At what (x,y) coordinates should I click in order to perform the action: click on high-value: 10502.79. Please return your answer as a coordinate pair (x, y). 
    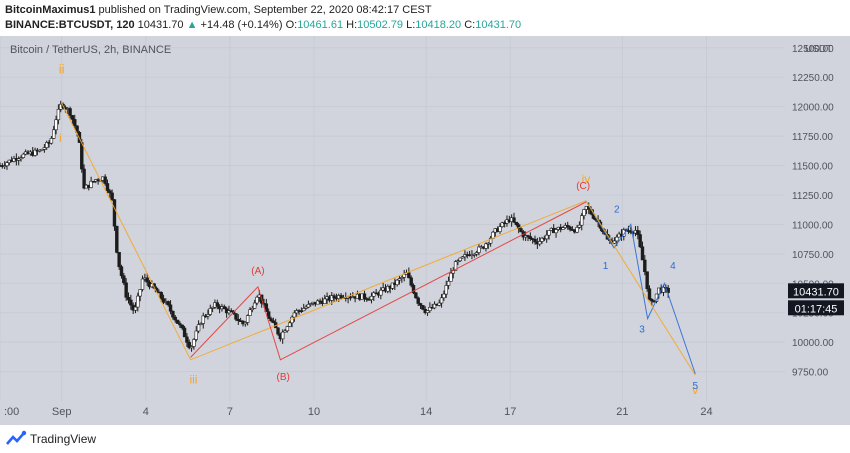
    Looking at the image, I should click on (380, 25).